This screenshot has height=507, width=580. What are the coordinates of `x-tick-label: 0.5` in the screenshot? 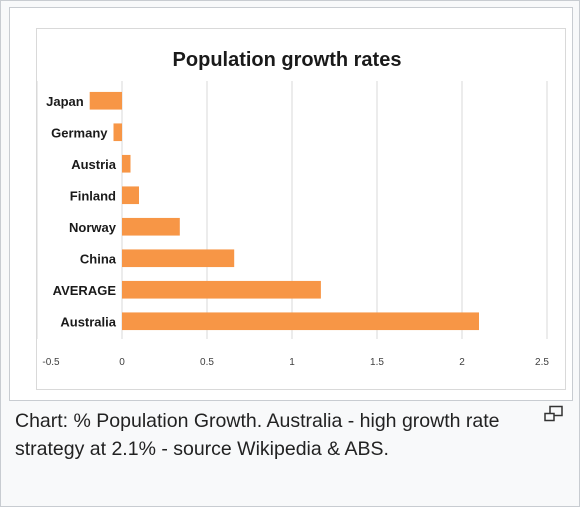 It's located at (207, 362).